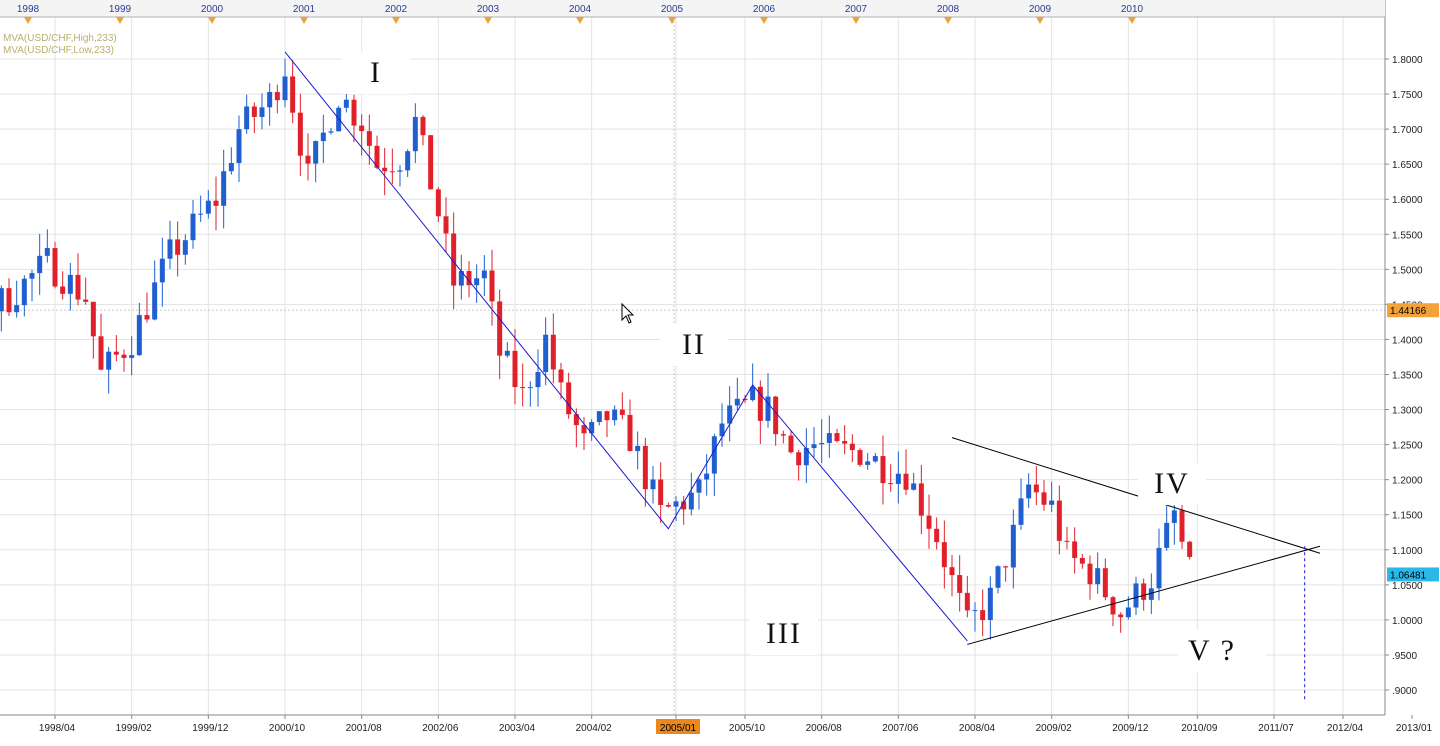  What do you see at coordinates (1345, 728) in the screenshot?
I see `date-tick-label: 2012/04` at bounding box center [1345, 728].